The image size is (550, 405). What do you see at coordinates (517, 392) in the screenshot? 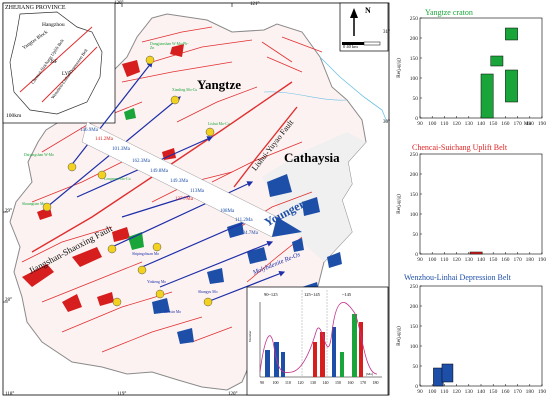
I see `x-tick-label: 170` at bounding box center [517, 392].